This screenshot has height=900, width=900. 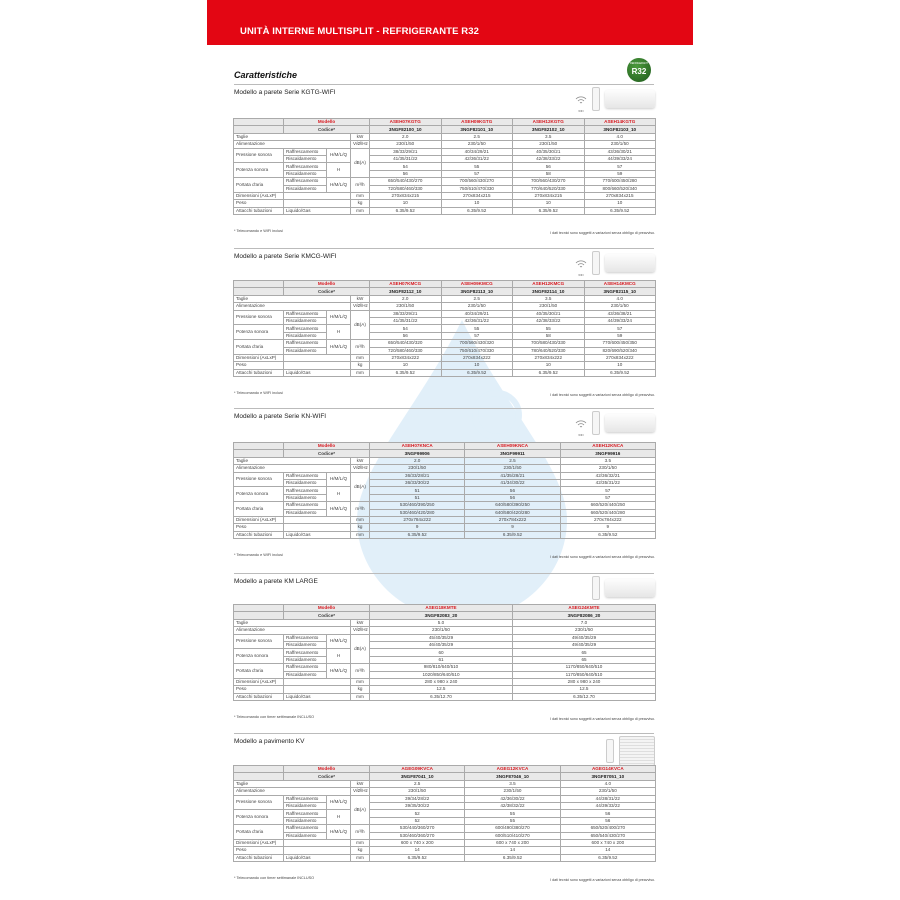 I want to click on value-taglie: 2.0, so click(x=417, y=461).